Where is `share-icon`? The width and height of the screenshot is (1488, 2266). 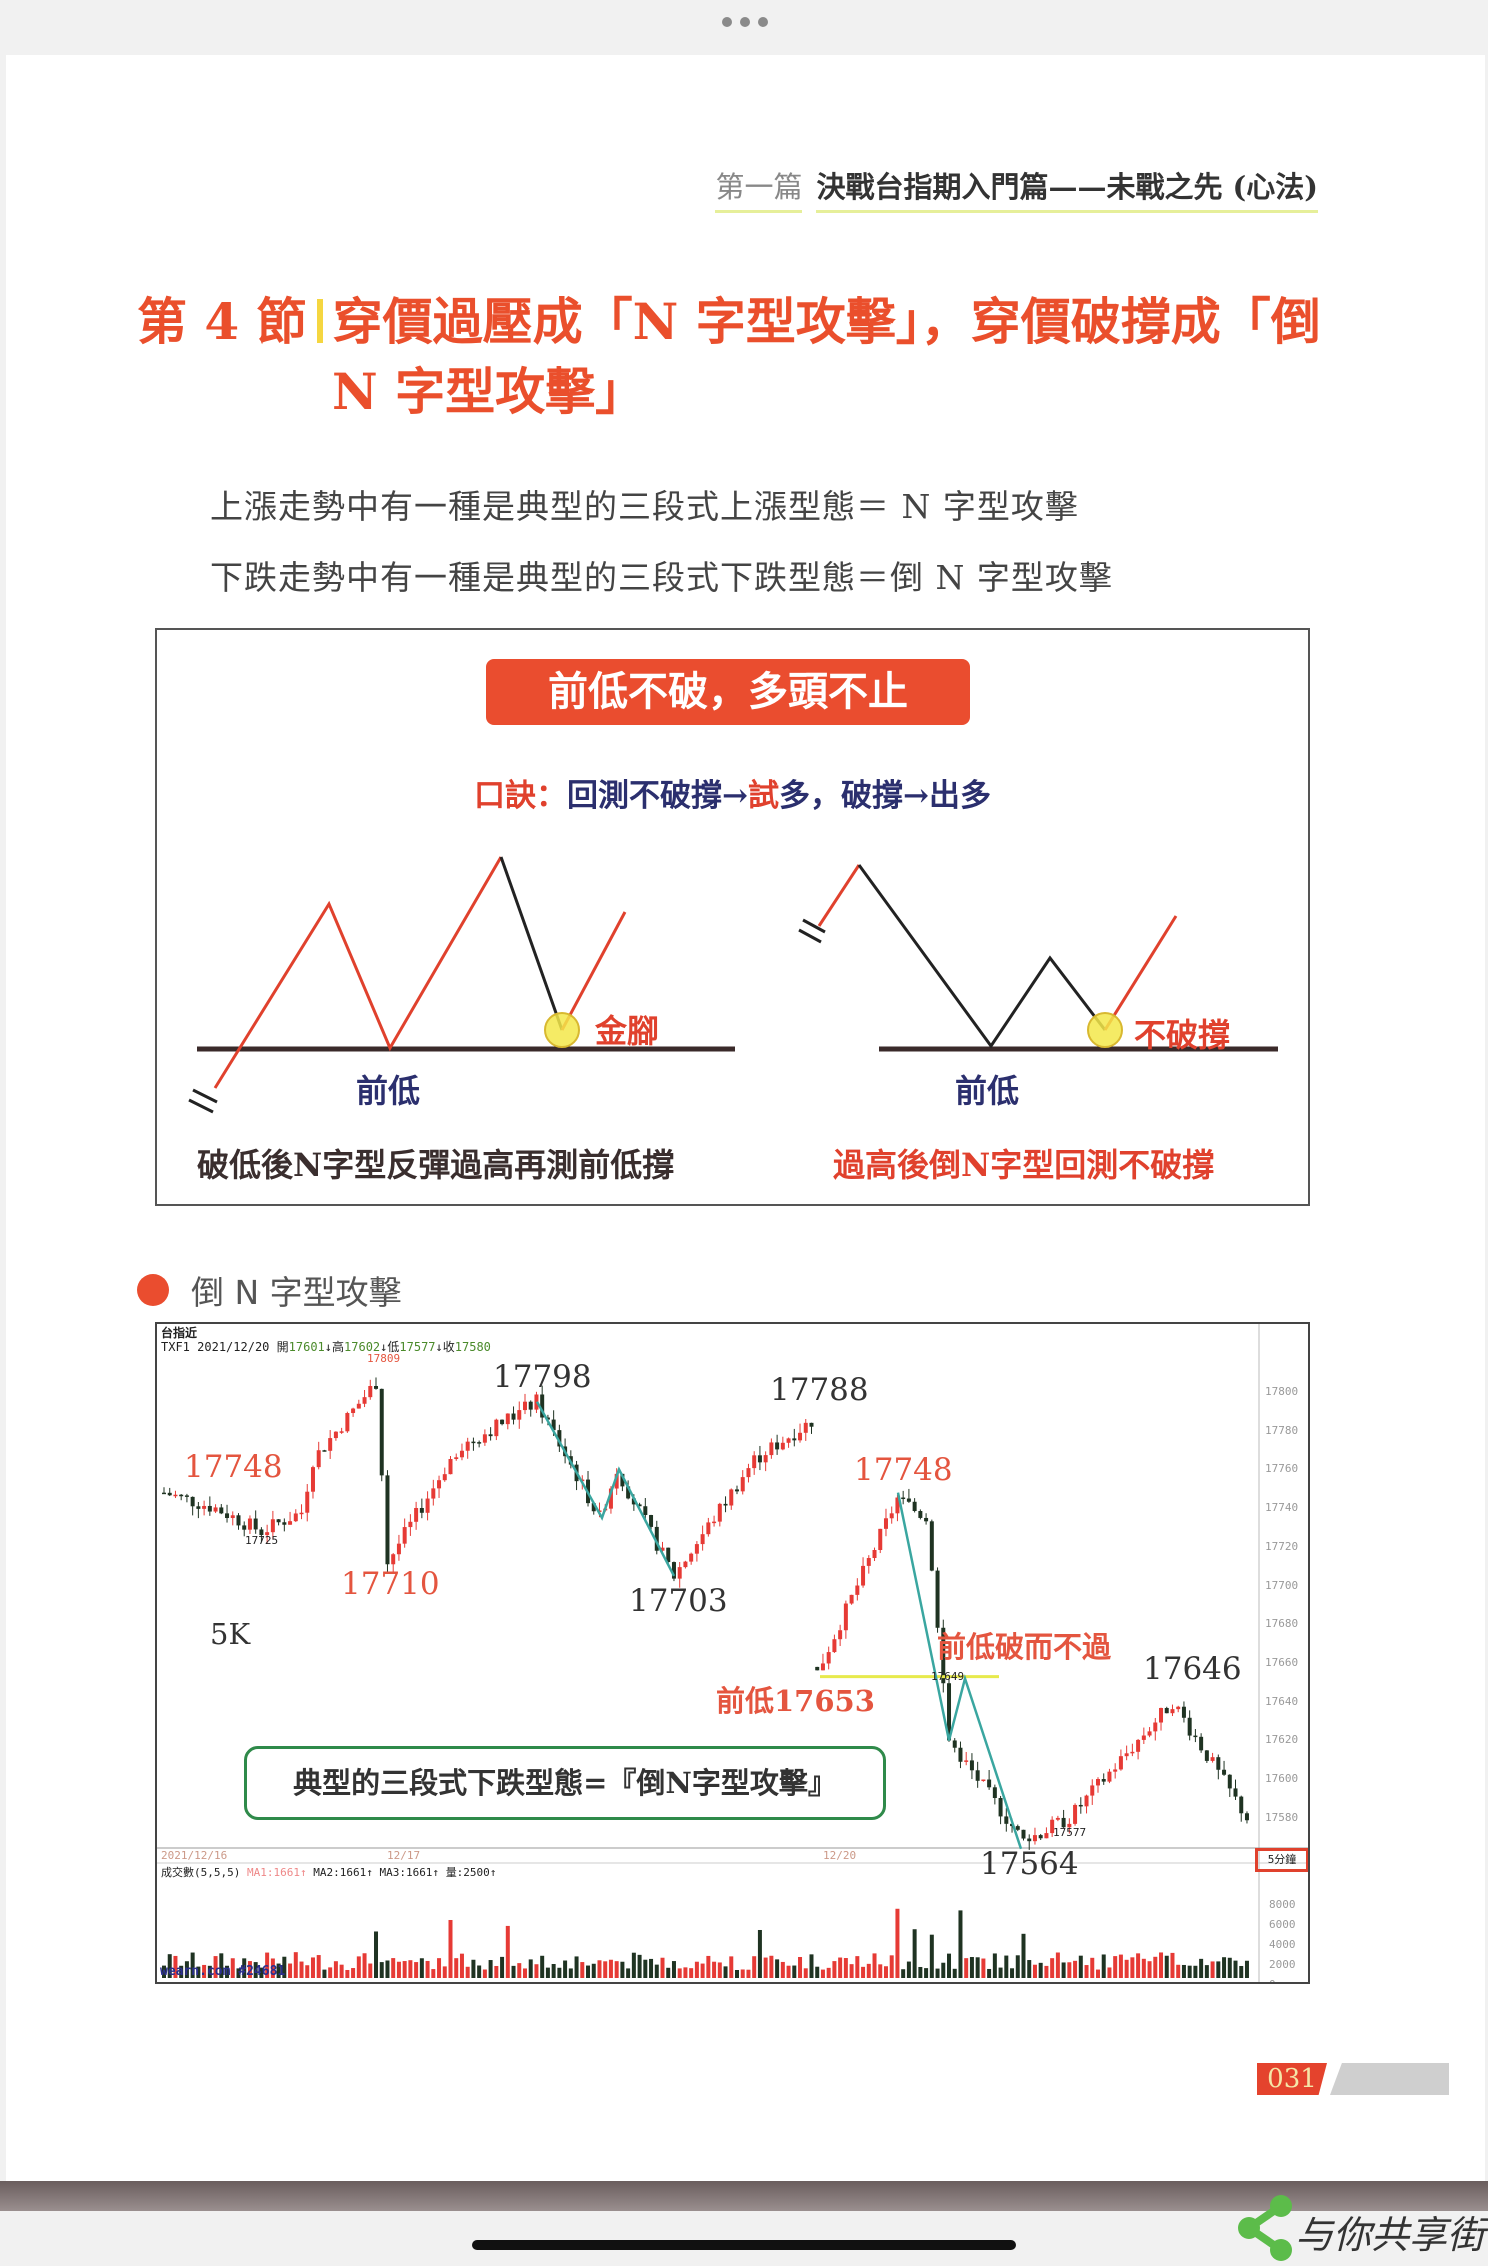 share-icon is located at coordinates (1265, 2228).